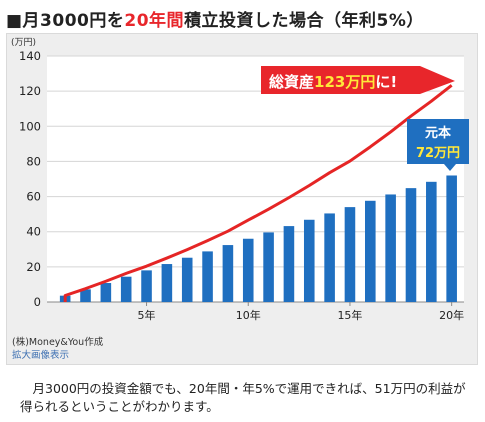 The width and height of the screenshot is (485, 422). I want to click on x-tick-label: 15年, so click(349, 315).